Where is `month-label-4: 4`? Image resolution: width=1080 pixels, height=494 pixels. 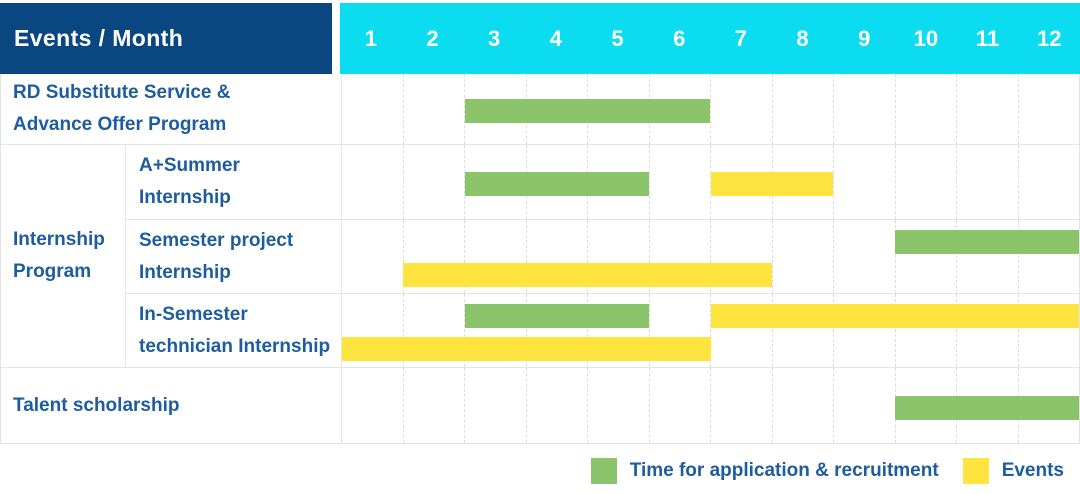
month-label-4: 4 is located at coordinates (555, 38).